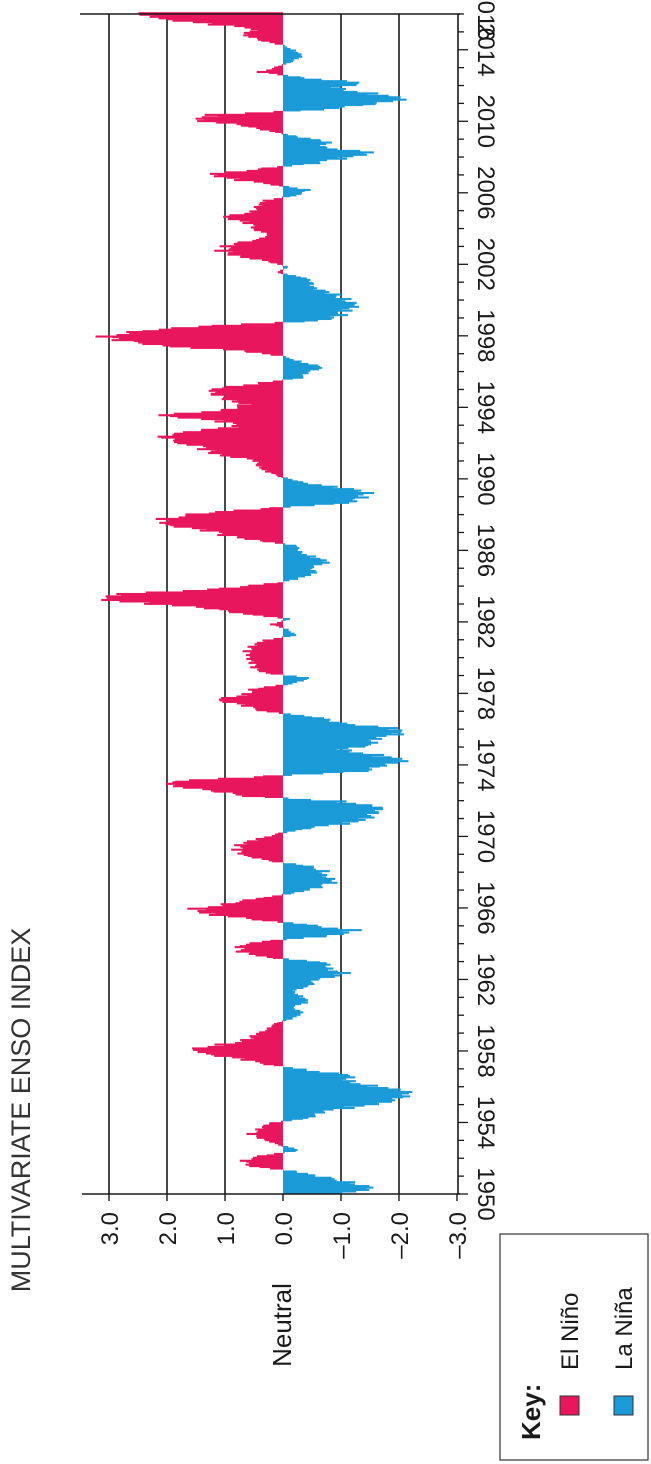  What do you see at coordinates (485, 478) in the screenshot?
I see `year-tick-label: 1990` at bounding box center [485, 478].